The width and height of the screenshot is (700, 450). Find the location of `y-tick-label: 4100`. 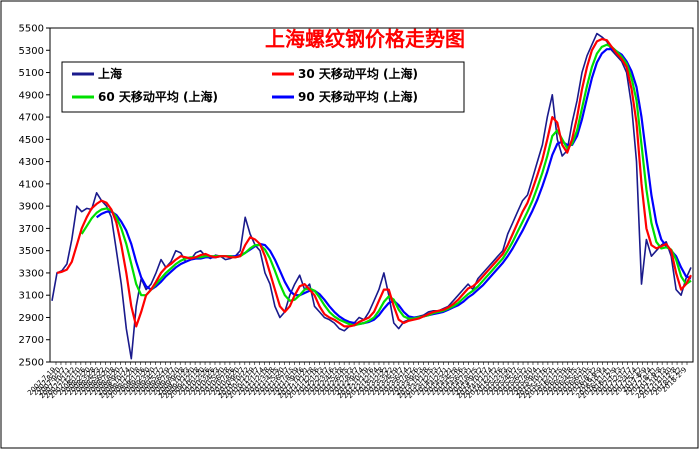

y-tick-label: 4100 is located at coordinates (31, 184).